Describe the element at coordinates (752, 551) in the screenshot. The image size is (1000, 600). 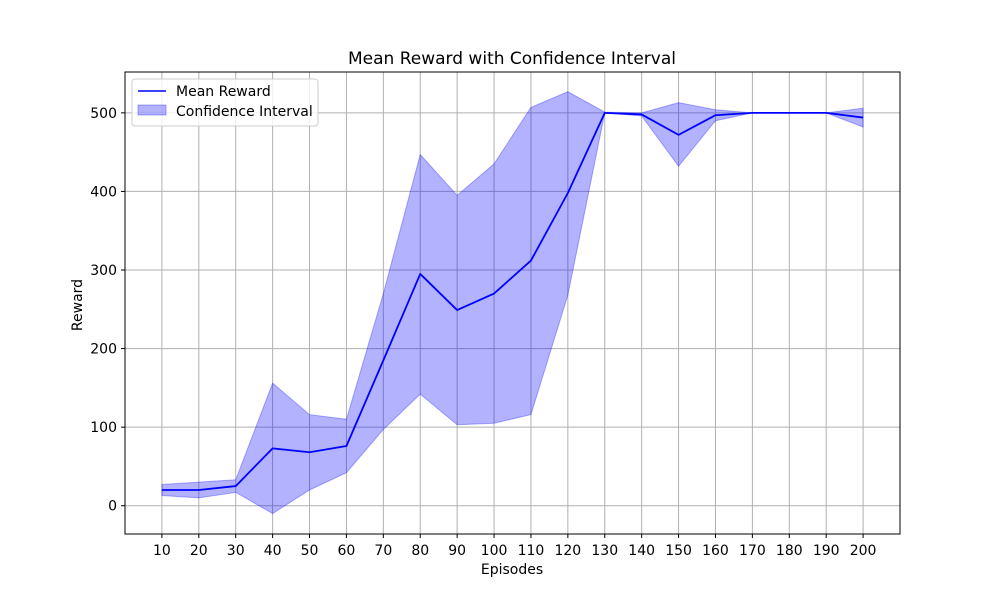
I see `x-tick-label: 170` at that location.